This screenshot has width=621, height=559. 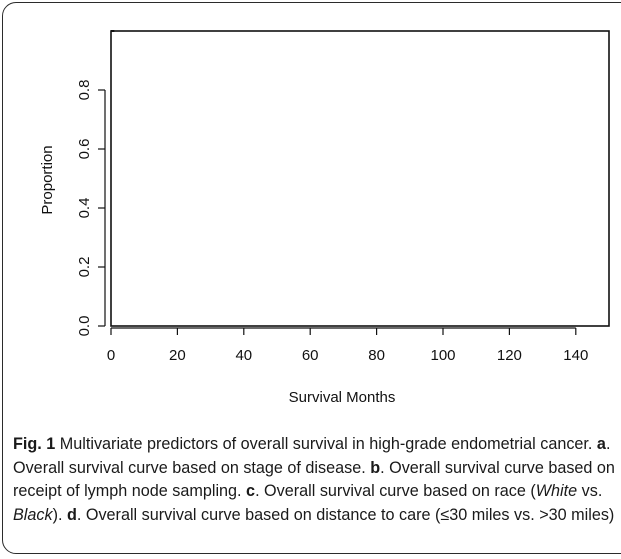 I want to click on caption-c-white: White, so click(x=556, y=491).